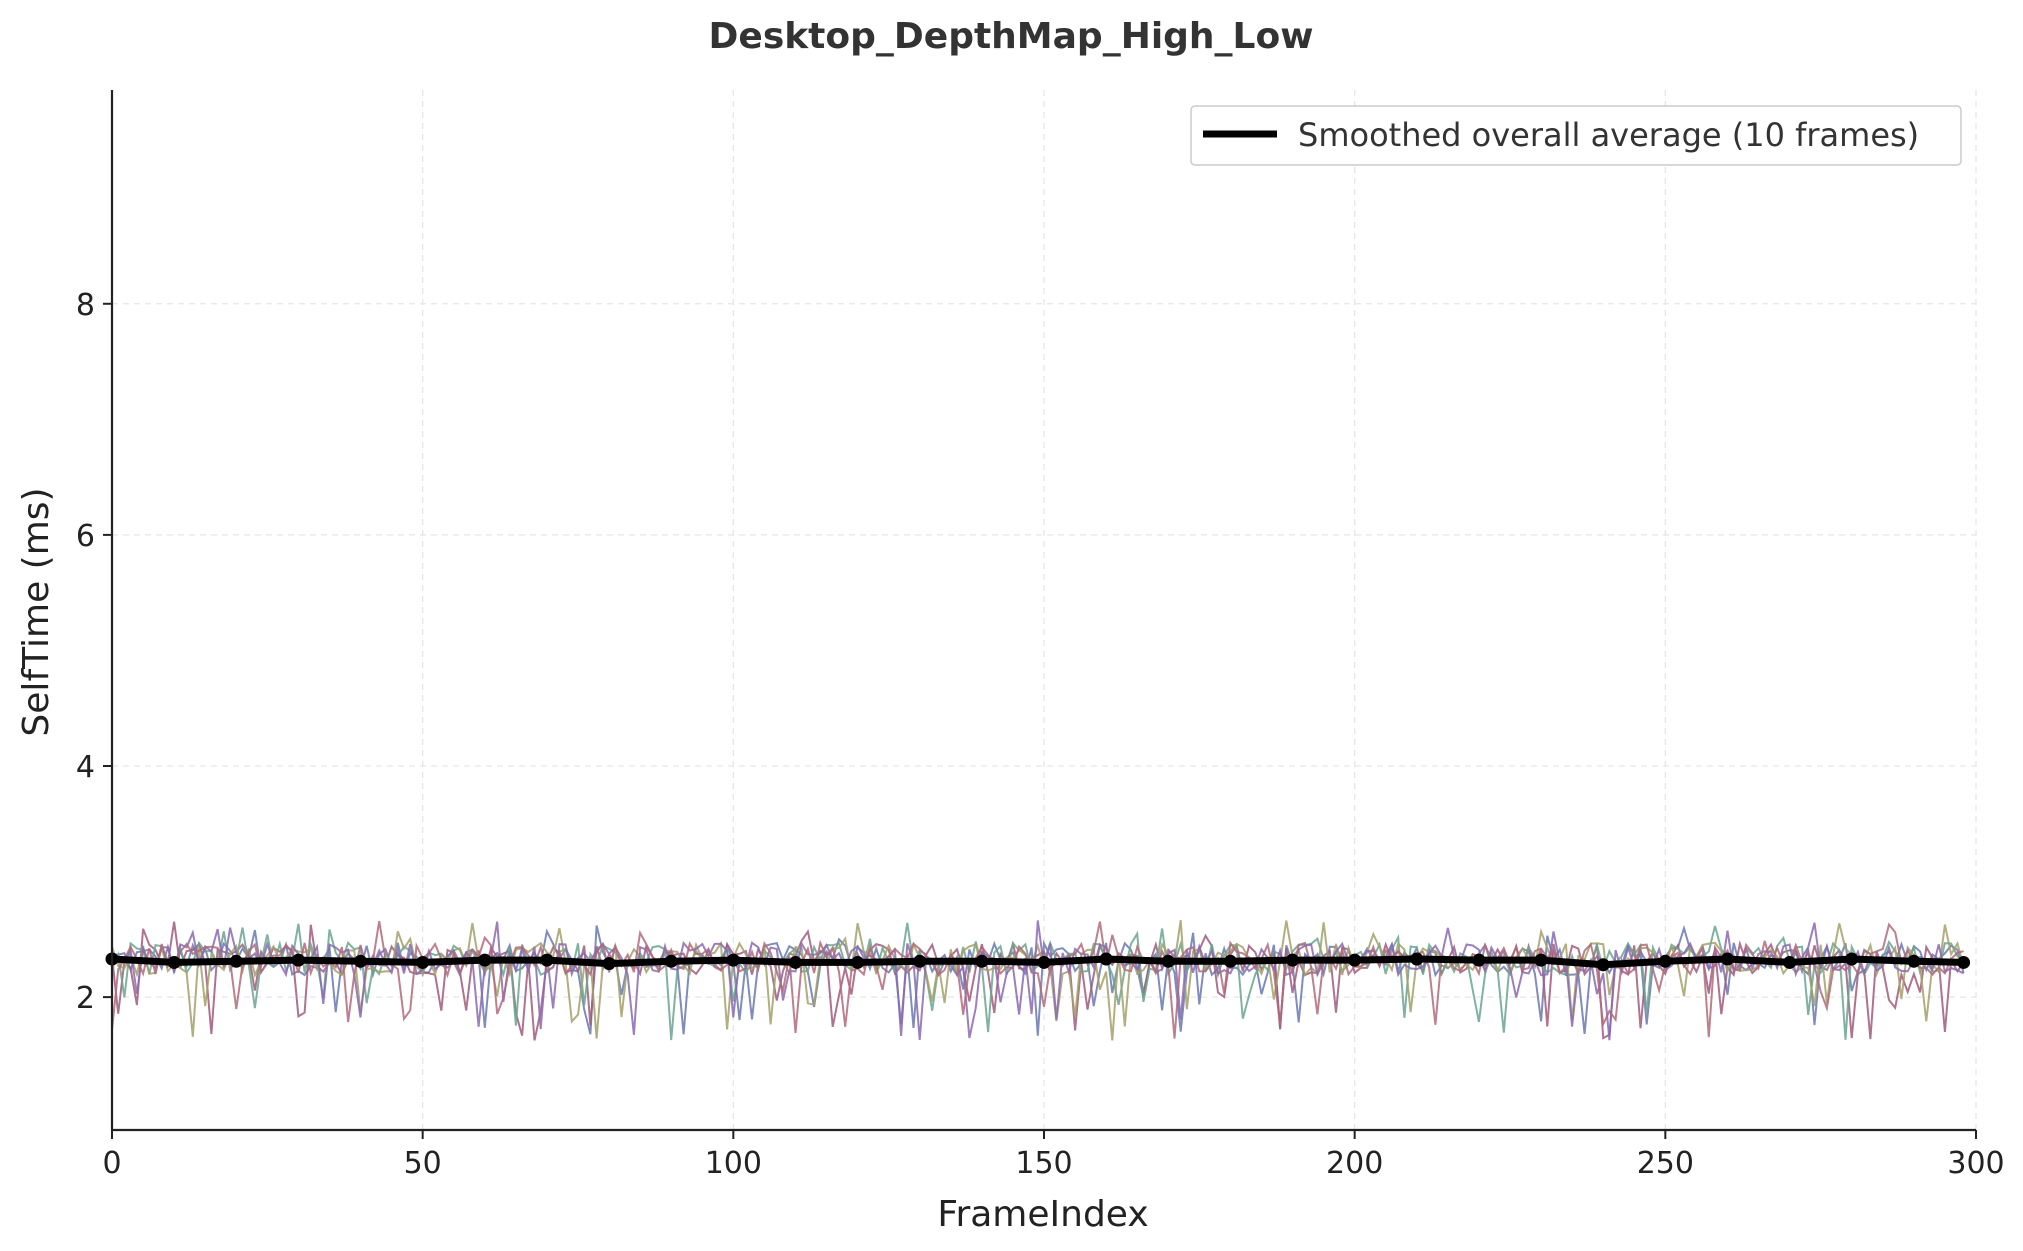 The image size is (2023, 1251). I want to click on smoothed-average-series, so click(1038, 962).